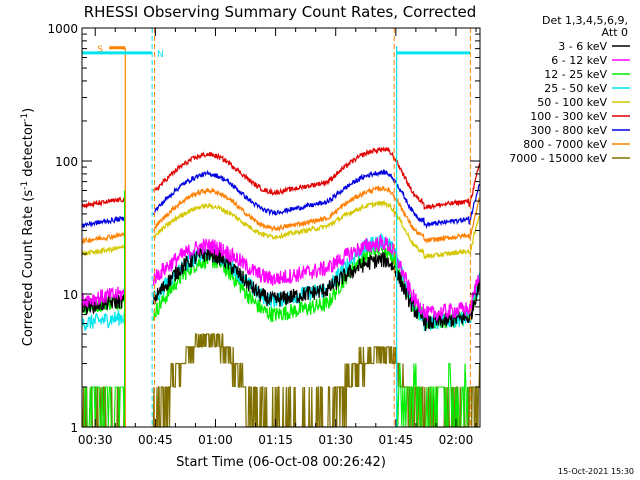 This screenshot has height=480, width=640. I want to click on y-axis-label: Corrected Count Rate (s-1 detector-1), so click(28, 227).